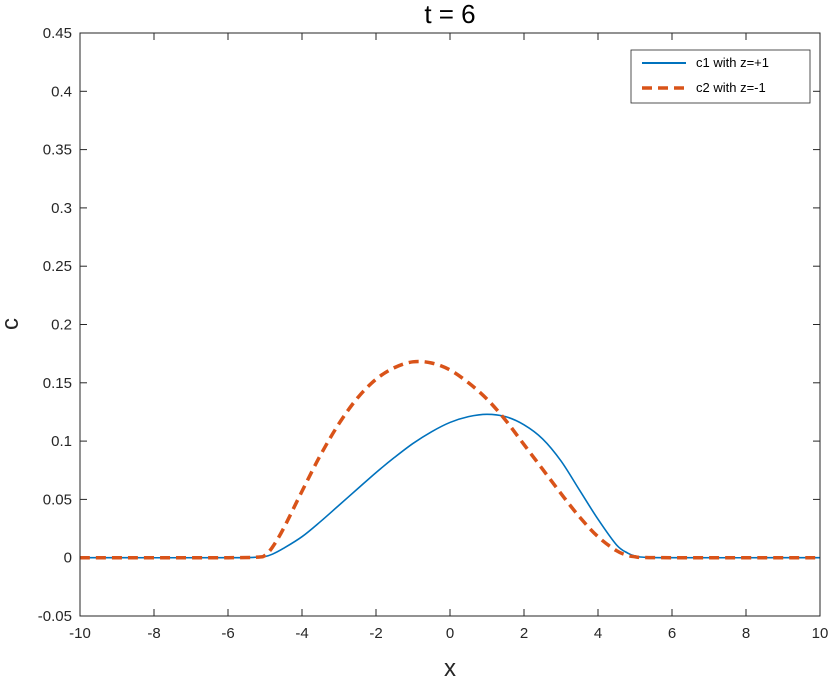 The image size is (830, 680). What do you see at coordinates (598, 633) in the screenshot?
I see `x-tick-label: 4` at bounding box center [598, 633].